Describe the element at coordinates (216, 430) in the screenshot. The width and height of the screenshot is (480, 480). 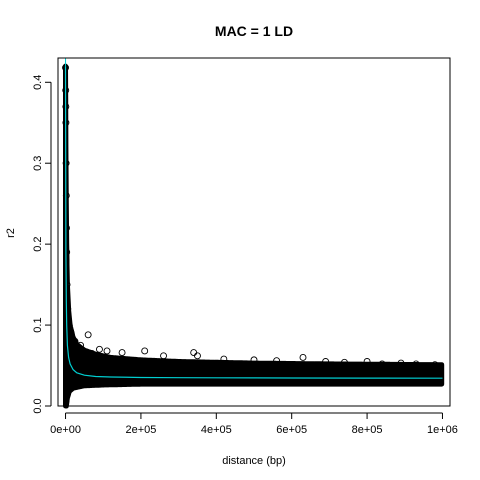
I see `x-tick-label: 4e+05` at that location.